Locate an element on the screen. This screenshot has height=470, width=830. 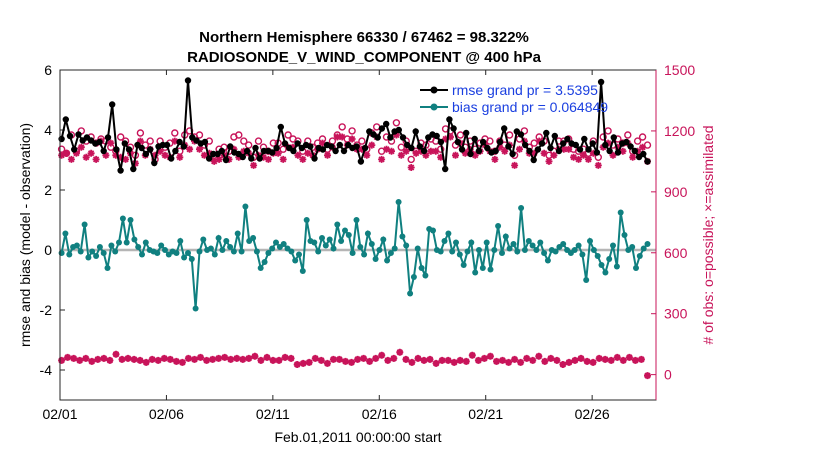
x-tick-label: 02/11 is located at coordinates (273, 414).